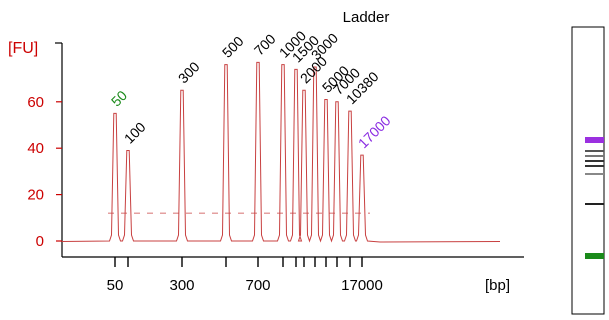 This screenshot has height=320, width=609. Describe the element at coordinates (35, 148) in the screenshot. I see `y-tick-label: 40` at that location.